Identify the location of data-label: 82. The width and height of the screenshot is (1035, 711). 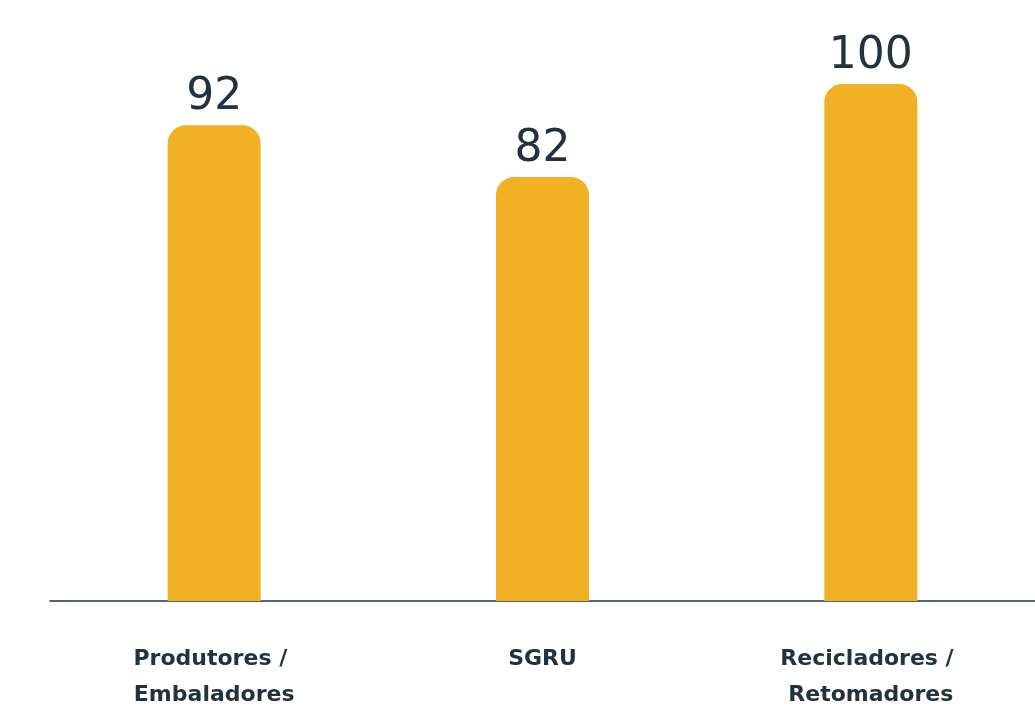
(542, 145).